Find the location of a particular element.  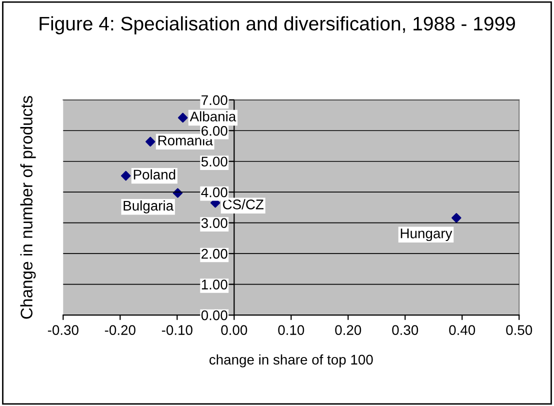

x-tick-label: 0.40 is located at coordinates (462, 330).